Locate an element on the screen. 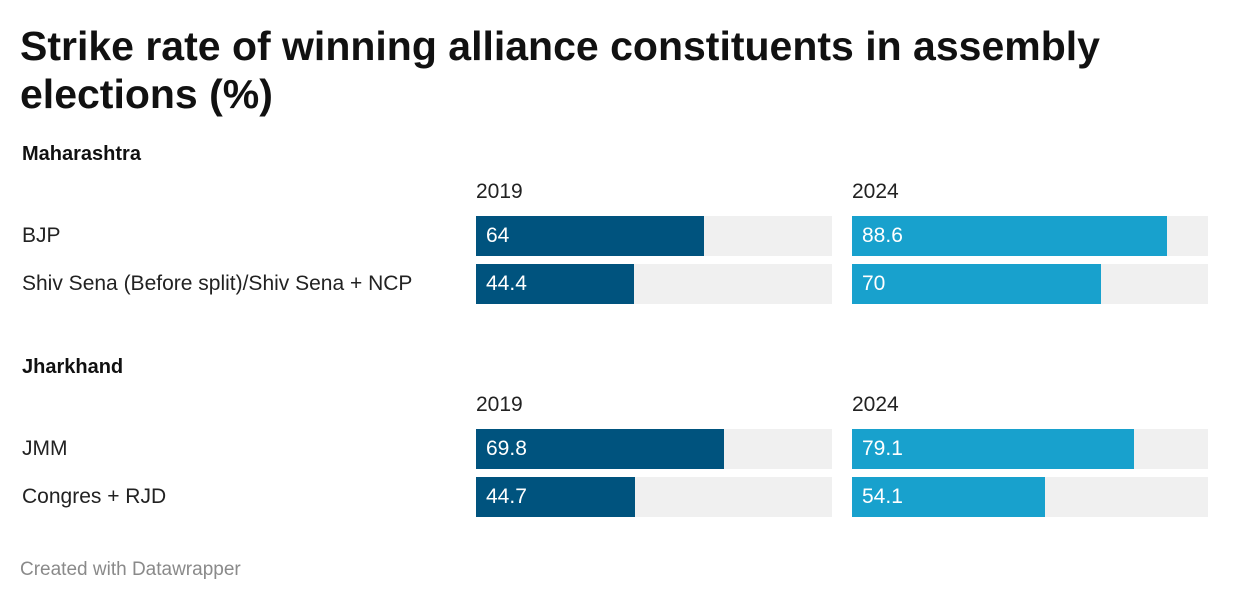 The width and height of the screenshot is (1240, 604). bar-track: 79.1 is located at coordinates (1030, 449).